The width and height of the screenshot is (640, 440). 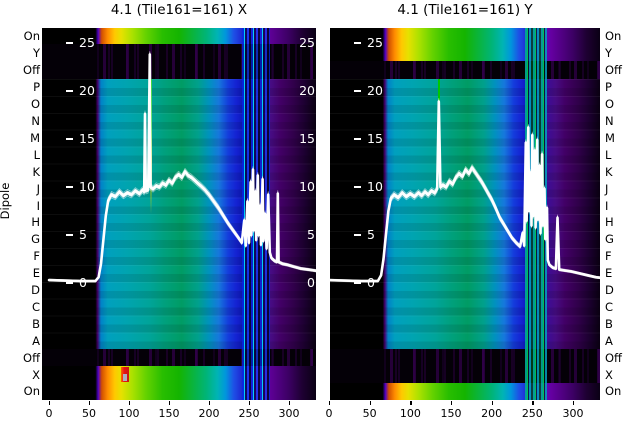 I want to click on row-label-left: F, so click(x=36, y=256).